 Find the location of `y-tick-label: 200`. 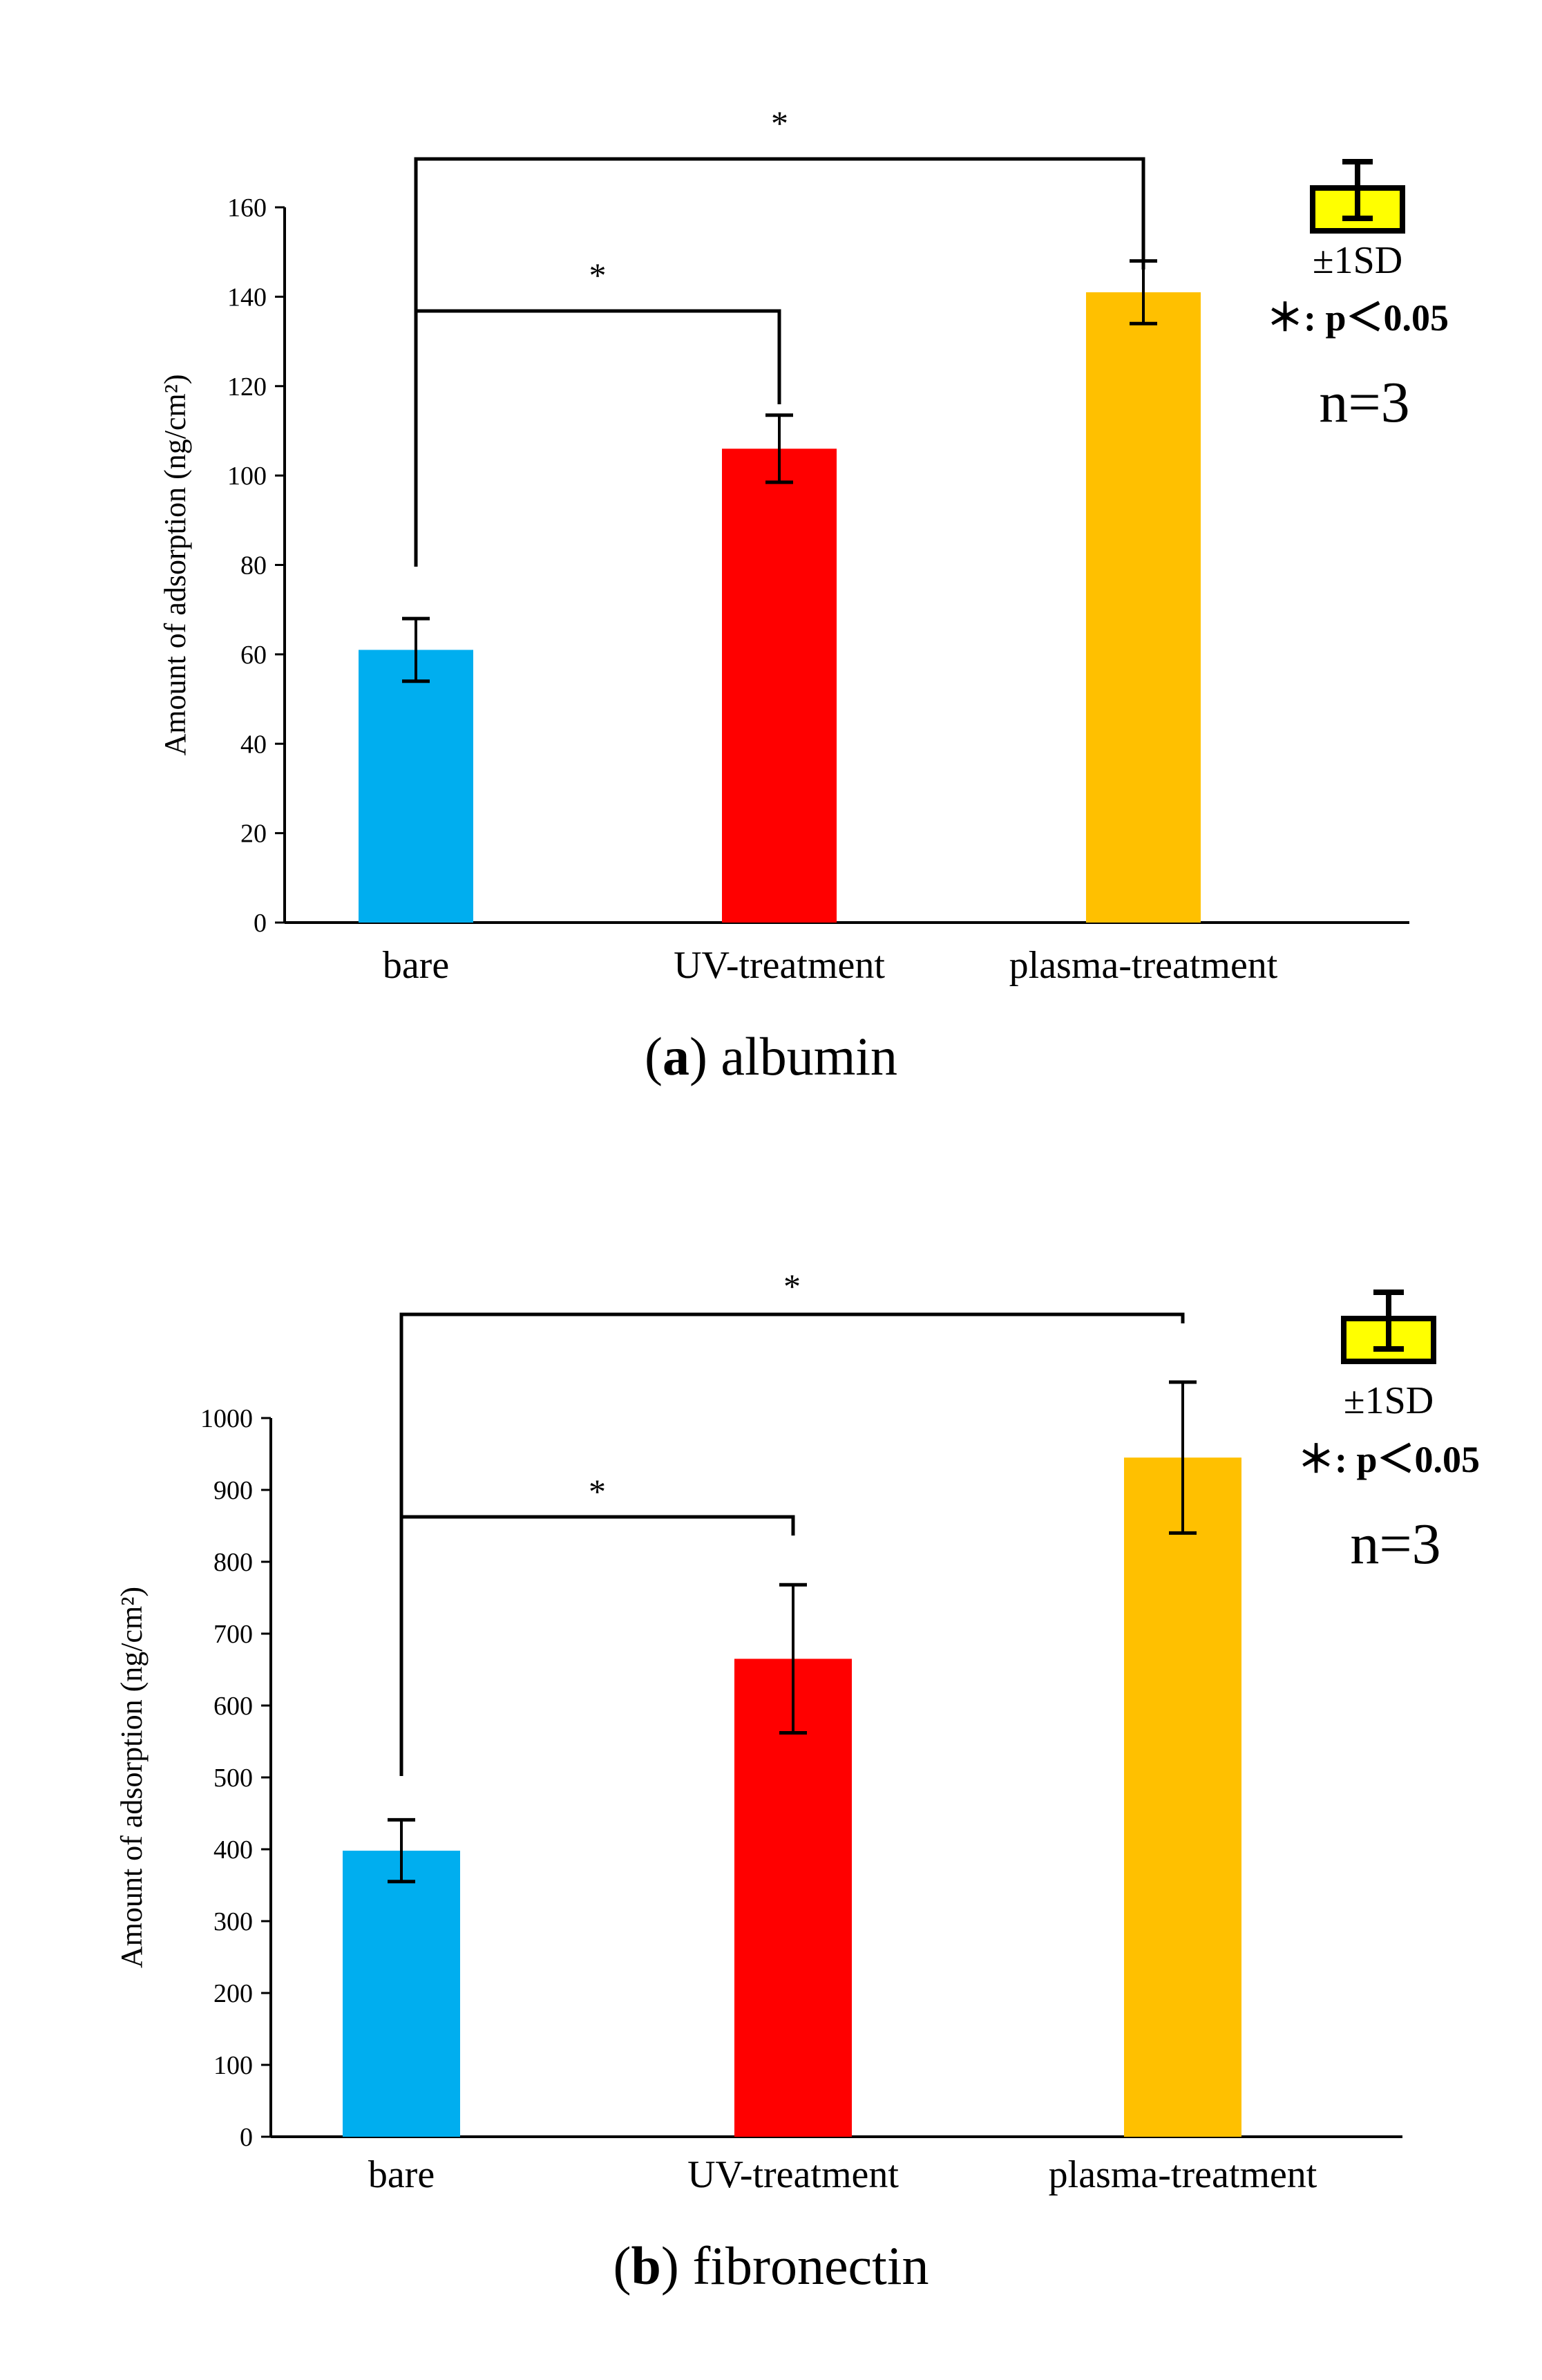

y-tick-label: 200 is located at coordinates (233, 1993).